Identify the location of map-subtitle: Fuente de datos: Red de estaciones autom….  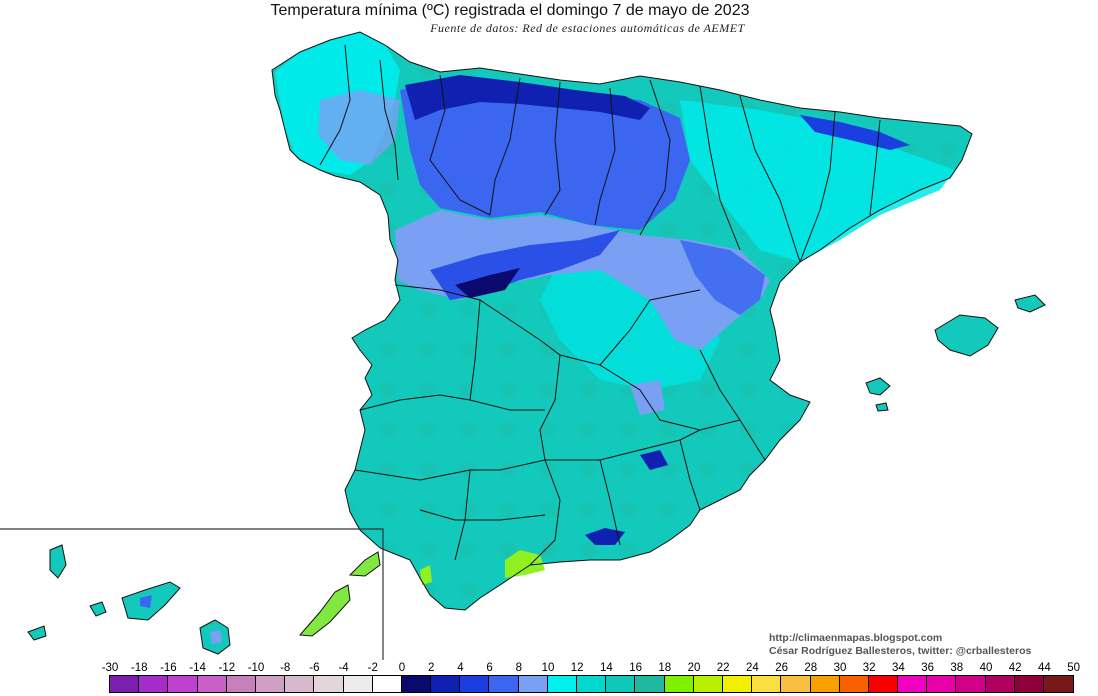
(587, 28).